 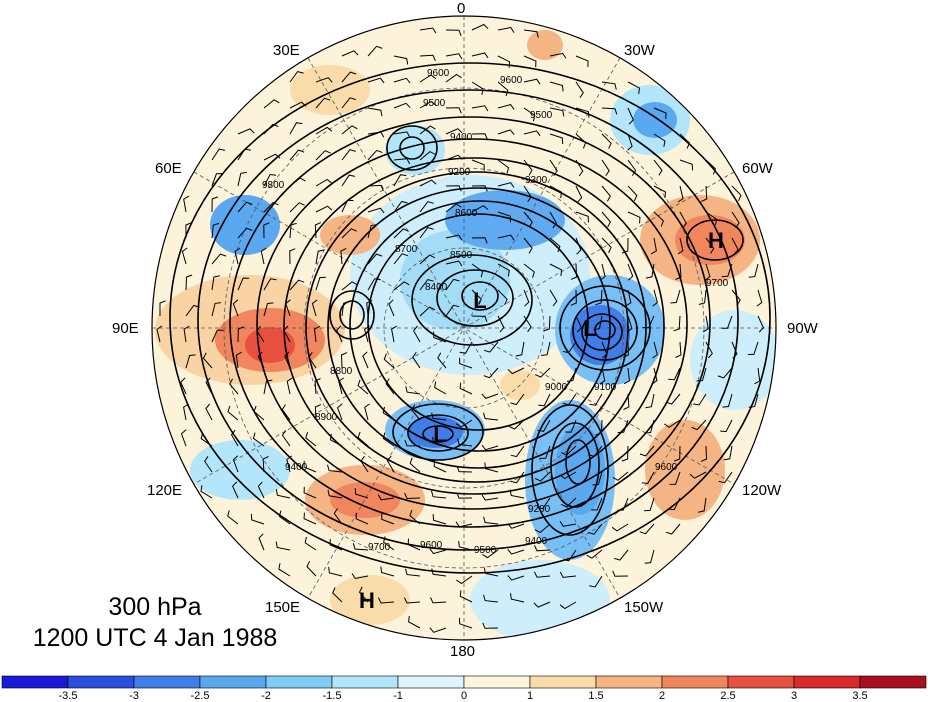 What do you see at coordinates (511, 80) in the screenshot?
I see `contour-label: 9600` at bounding box center [511, 80].